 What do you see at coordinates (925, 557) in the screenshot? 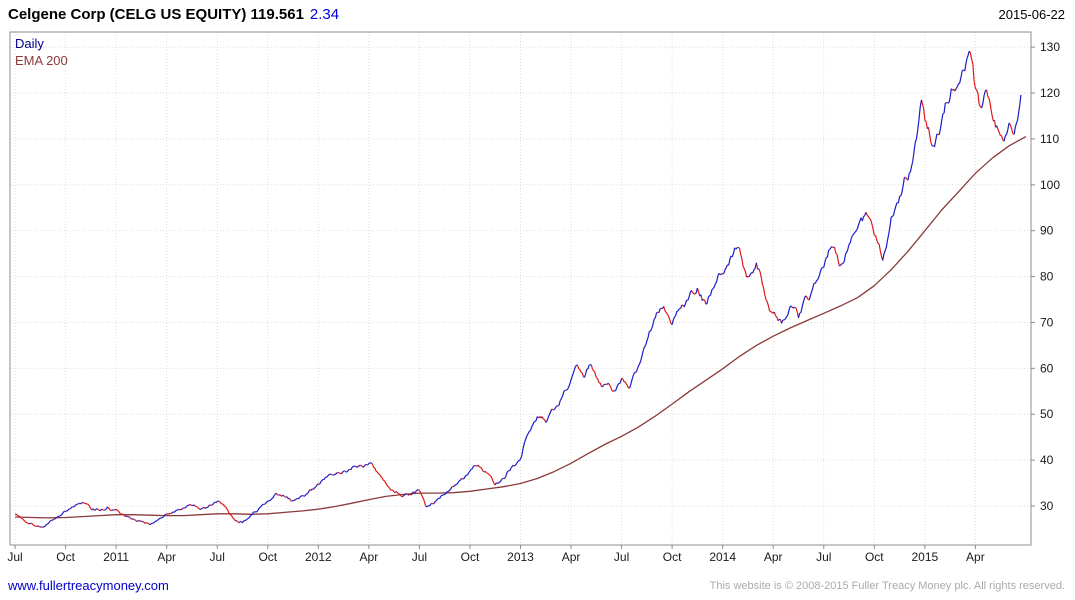
I see `svg-text: 2015` at bounding box center [925, 557].